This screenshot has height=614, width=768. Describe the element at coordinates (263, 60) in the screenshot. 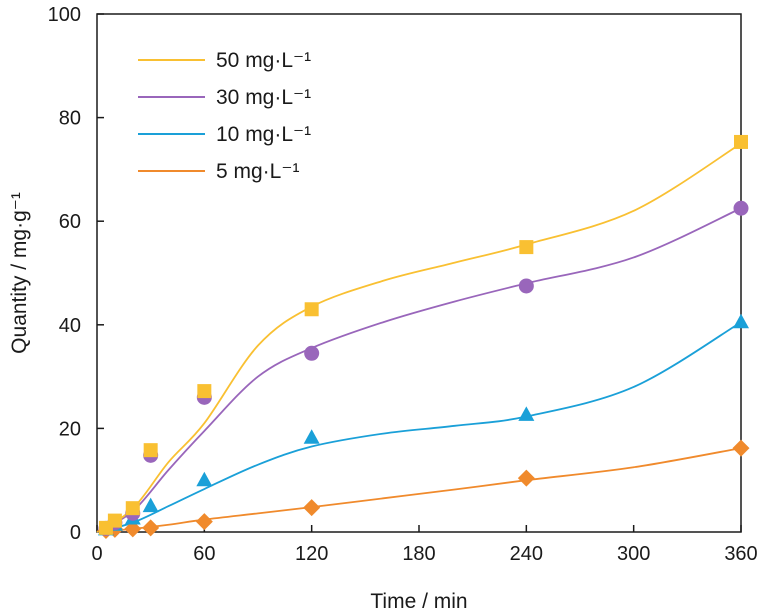

I see `legend-label-square: 50 mg·L⁻¹` at that location.